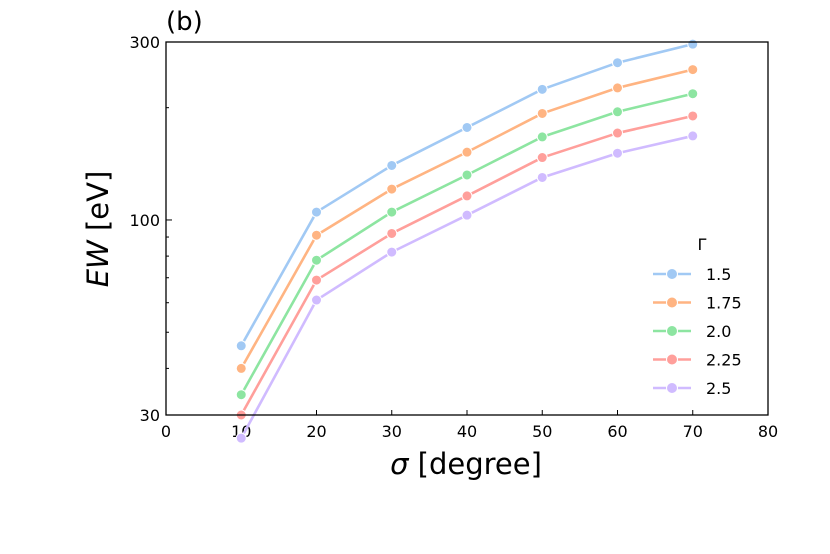 The image size is (830, 554). Describe the element at coordinates (166, 431) in the screenshot. I see `x-tick-label: 0` at that location.